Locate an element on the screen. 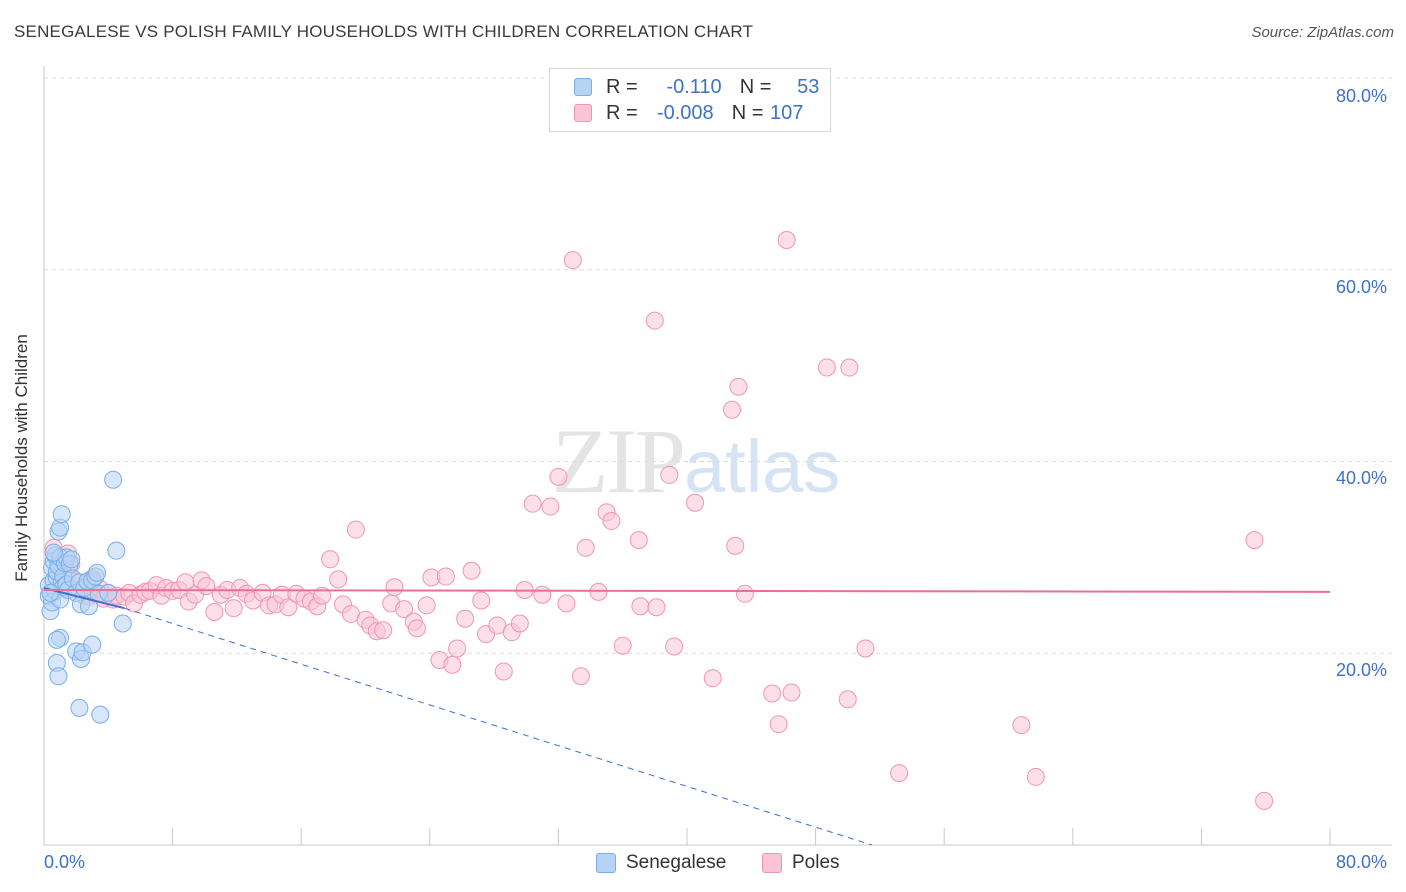 The image size is (1406, 892). y-tick-label-40: 40.0% is located at coordinates (1362, 478).